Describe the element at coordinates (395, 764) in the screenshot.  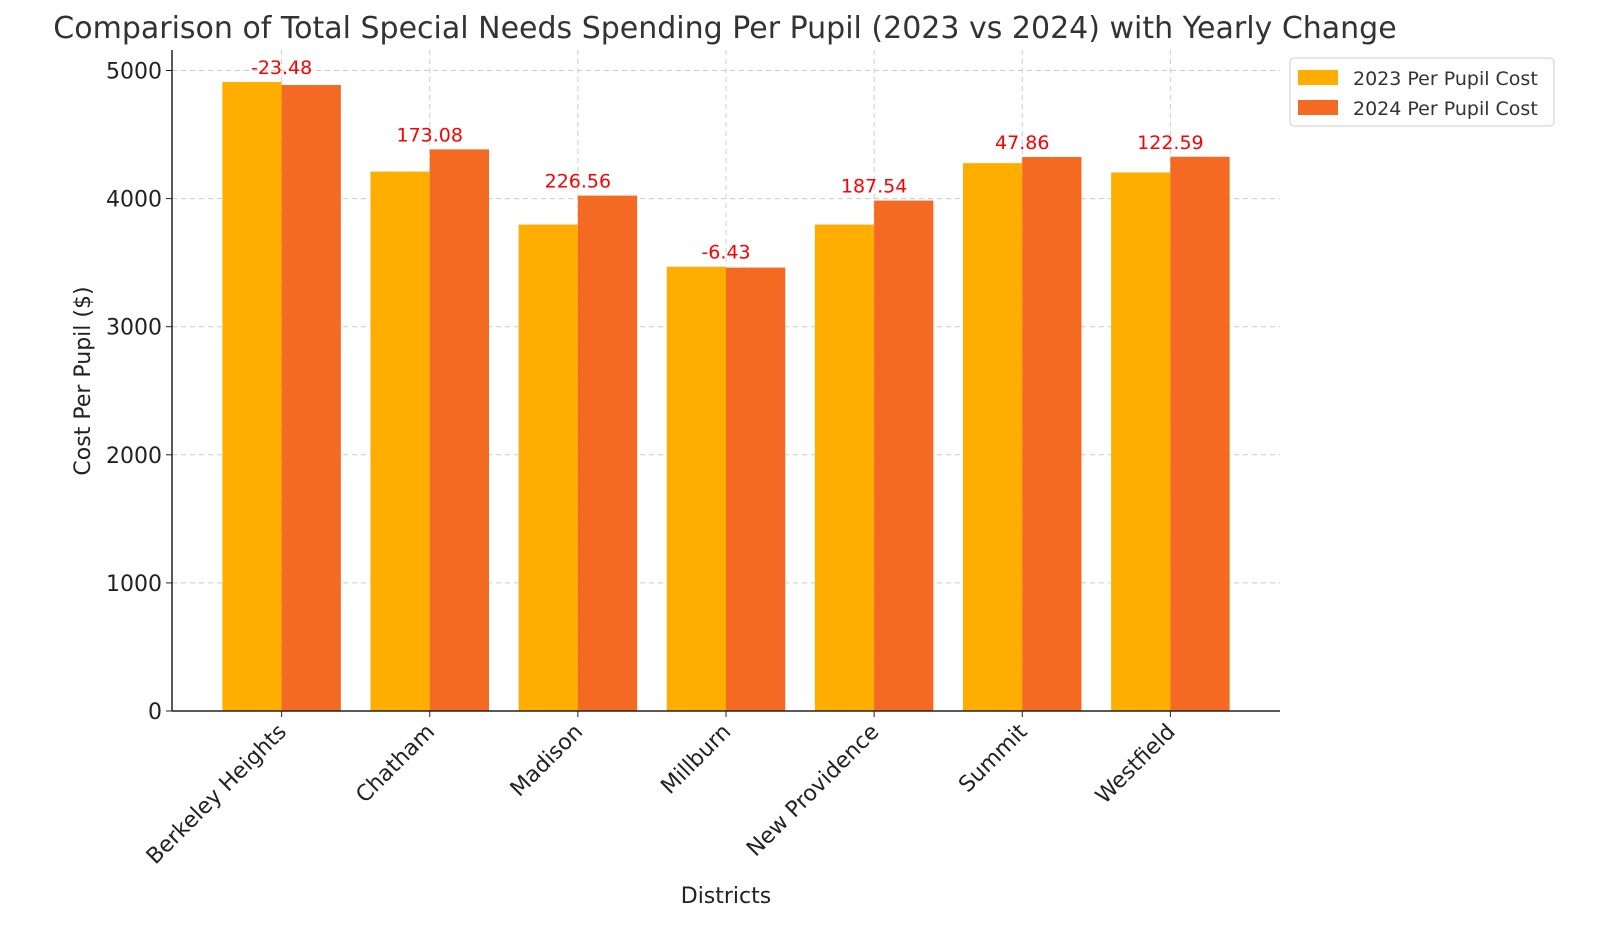
I see `x-tick-label: Chatham` at that location.